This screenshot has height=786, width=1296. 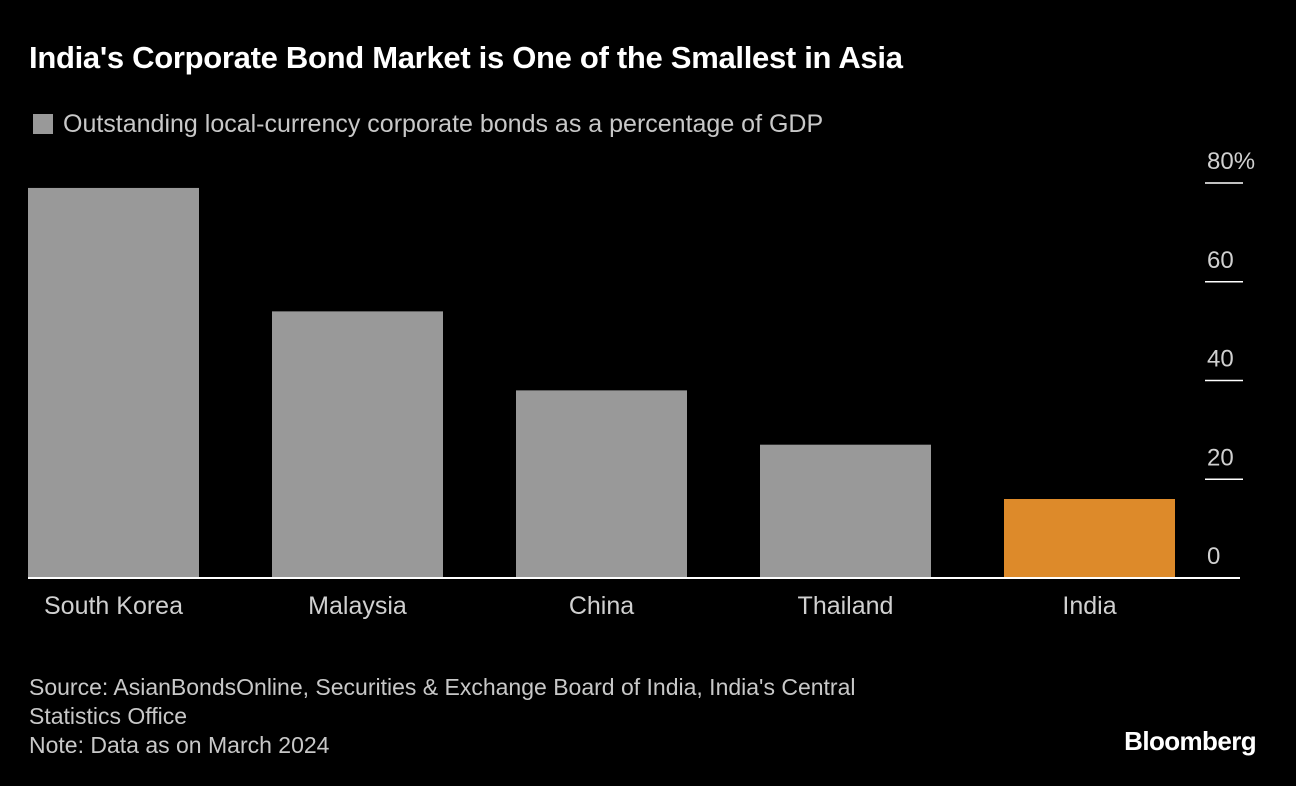 What do you see at coordinates (1220, 359) in the screenshot?
I see `y-tick-label-40: 40` at bounding box center [1220, 359].